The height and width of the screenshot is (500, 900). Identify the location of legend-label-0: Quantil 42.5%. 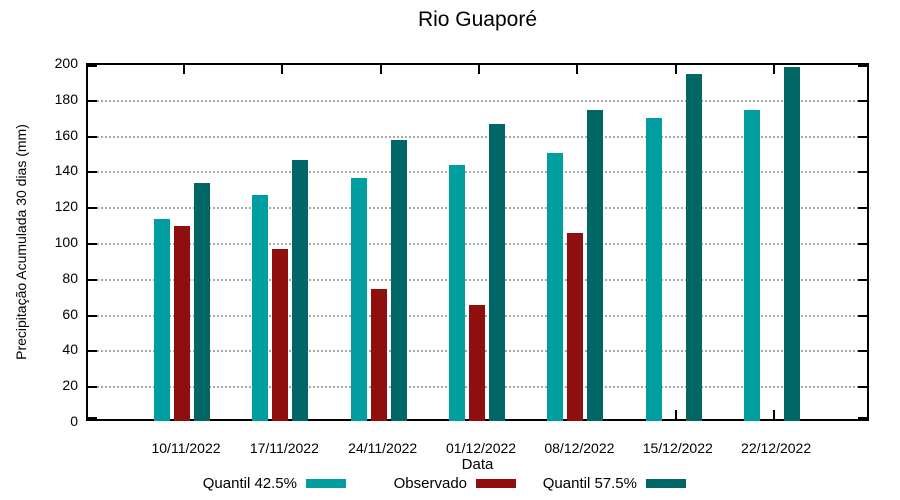
(249, 483).